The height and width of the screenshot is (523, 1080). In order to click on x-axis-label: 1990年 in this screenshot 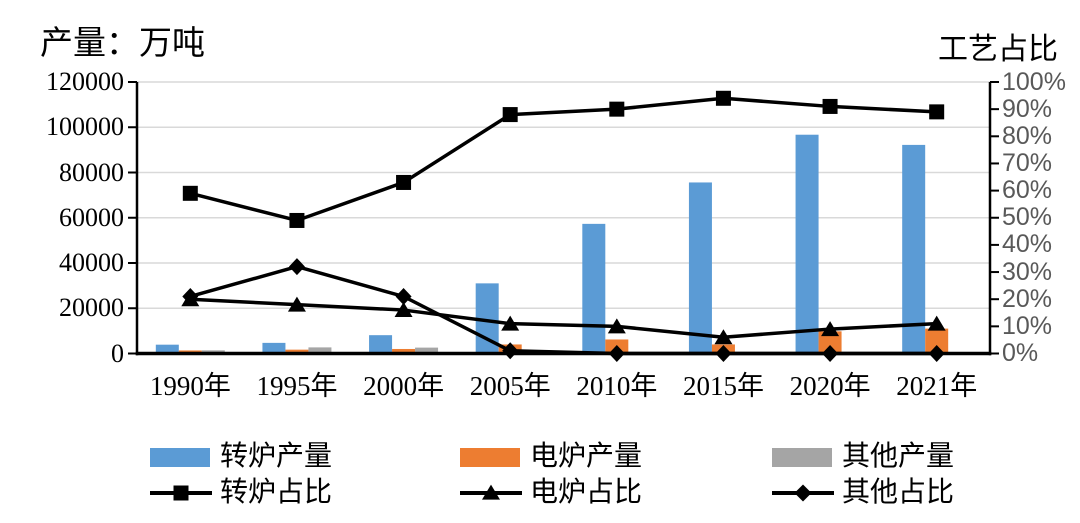, I will do `click(190, 386)`.